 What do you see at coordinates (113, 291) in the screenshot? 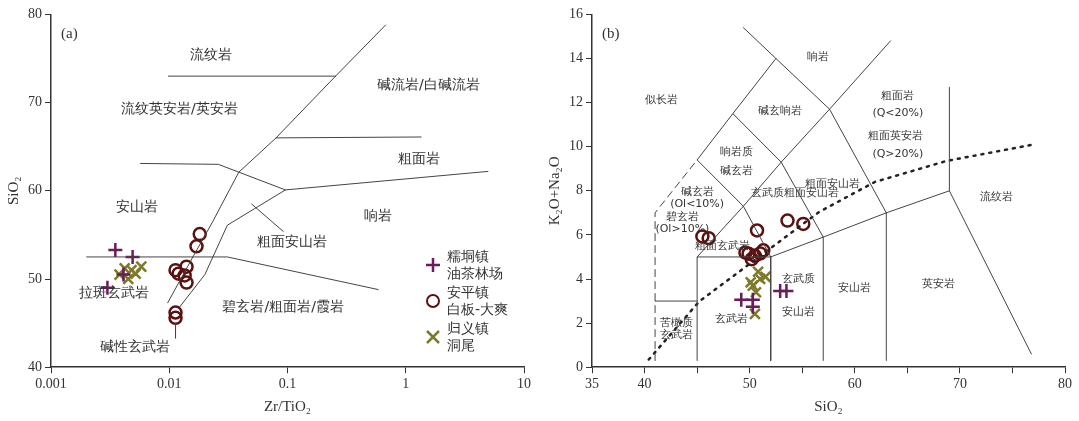
I see `annotation: 拉斑玄武岩` at bounding box center [113, 291].